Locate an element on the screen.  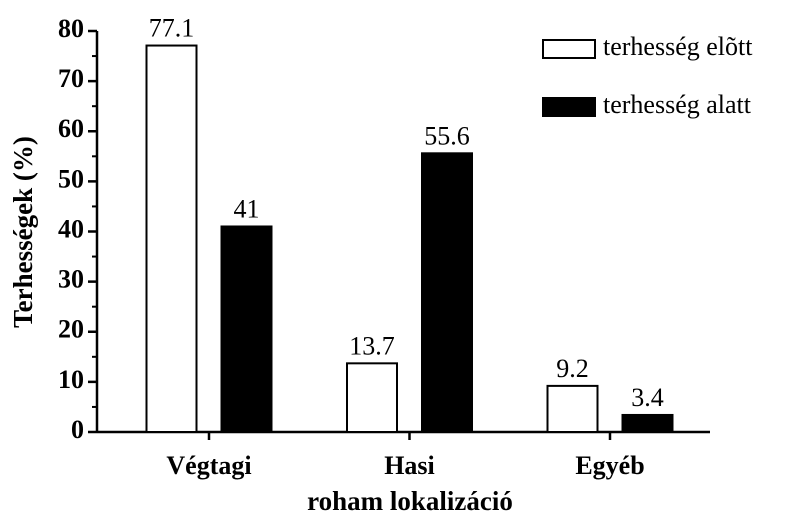
y-tick-label: 40 is located at coordinates (71, 228).